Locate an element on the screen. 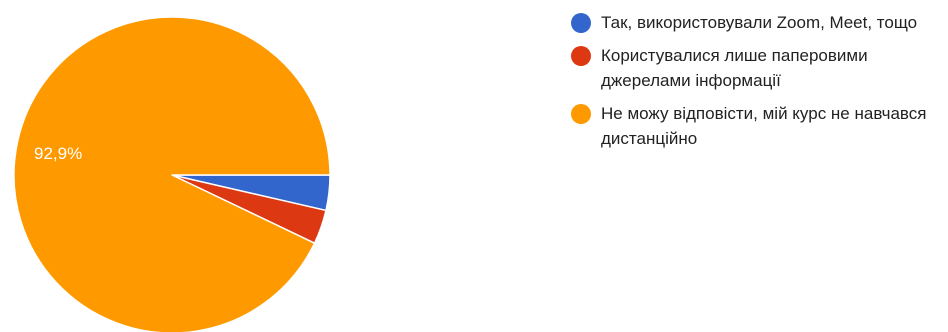 The width and height of the screenshot is (948, 332). legend-swatch-paper is located at coordinates (581, 56).